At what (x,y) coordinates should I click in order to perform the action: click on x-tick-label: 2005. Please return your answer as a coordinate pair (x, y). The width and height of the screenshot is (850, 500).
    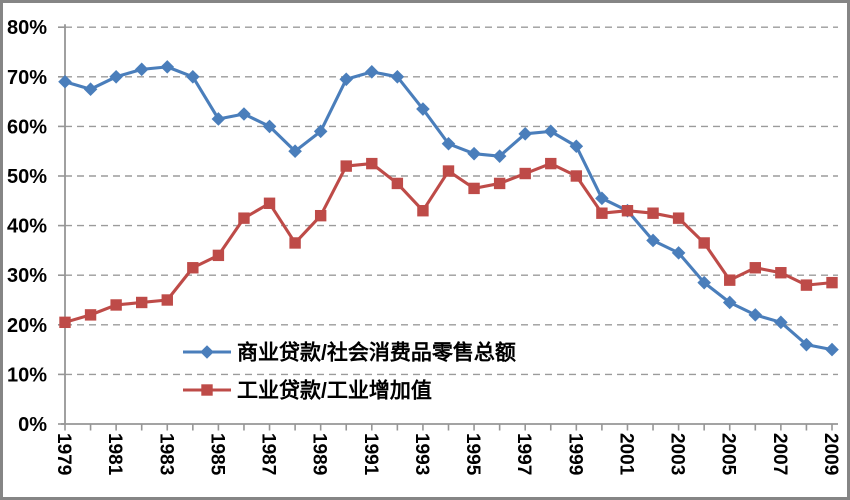
    Looking at the image, I should click on (728, 454).